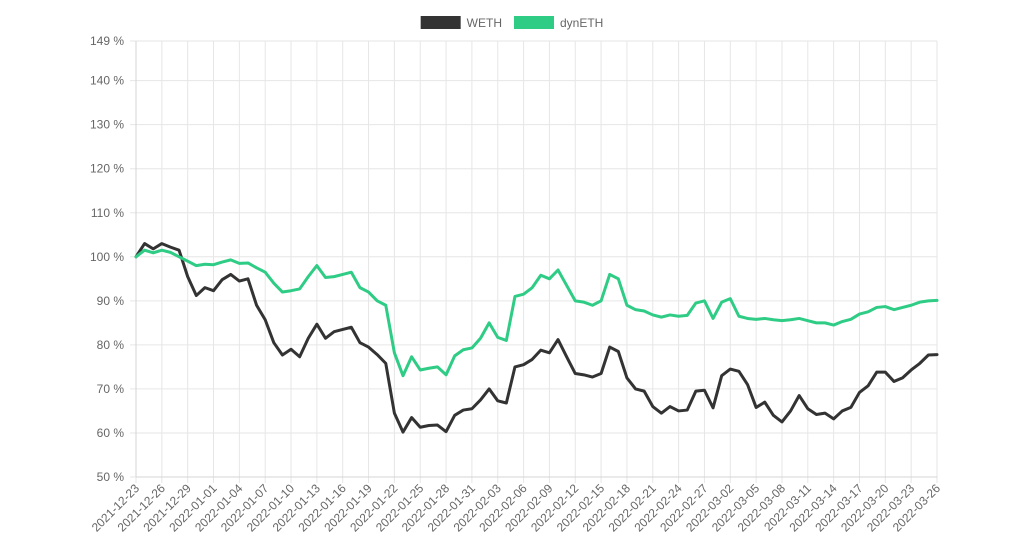  I want to click on y-tick-label: 130 %, so click(107, 125).